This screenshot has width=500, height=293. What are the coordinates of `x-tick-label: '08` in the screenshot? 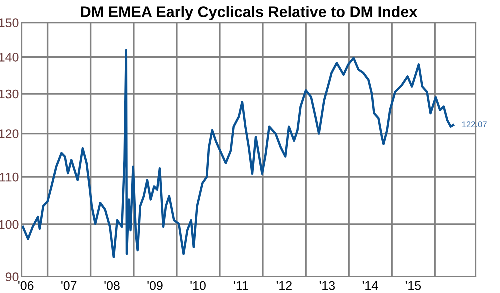 It's located at (112, 285).